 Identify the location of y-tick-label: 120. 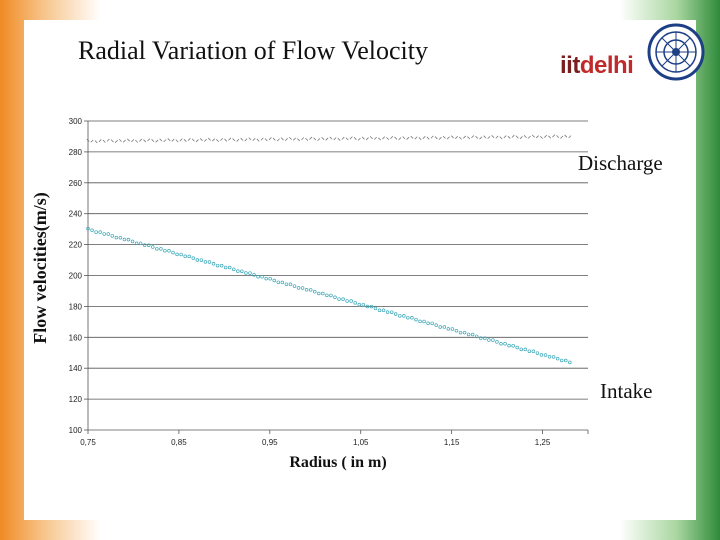
(76, 399).